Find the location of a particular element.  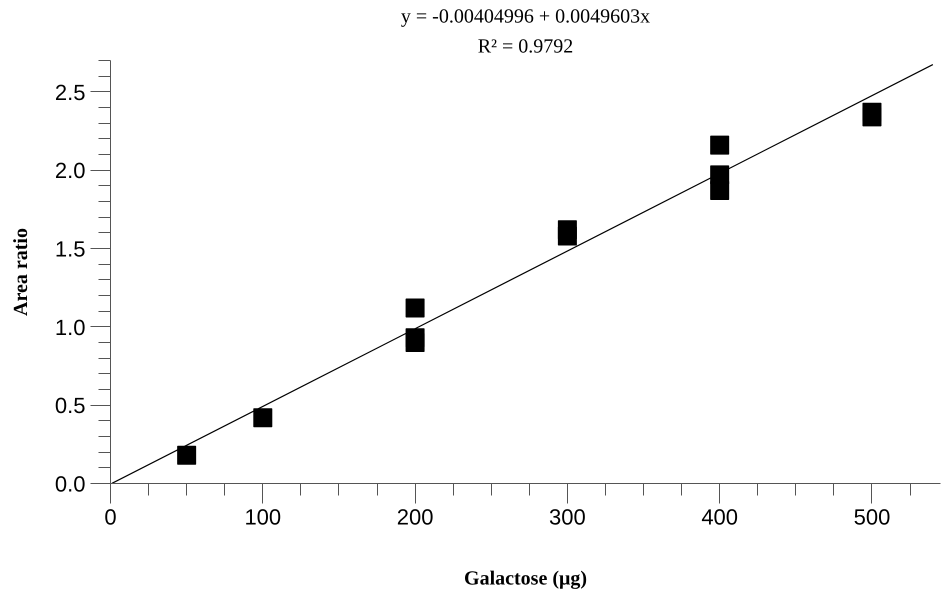

y-tick-label: 2.0 is located at coordinates (70, 171).